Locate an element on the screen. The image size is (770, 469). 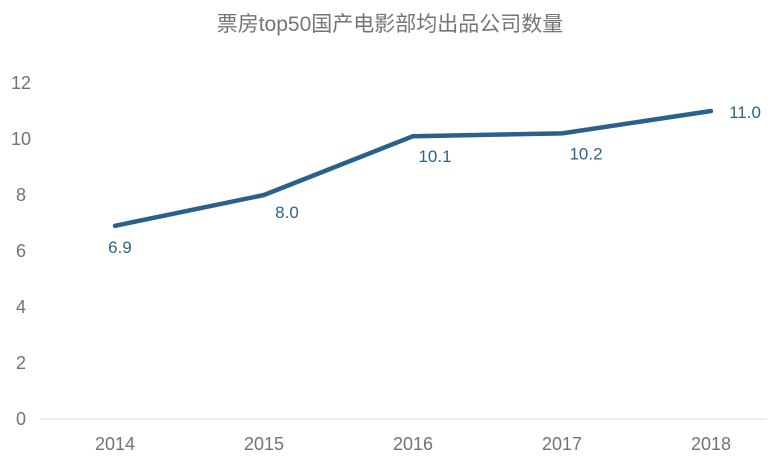
y-axis-tick-label: 2 is located at coordinates (21, 363).